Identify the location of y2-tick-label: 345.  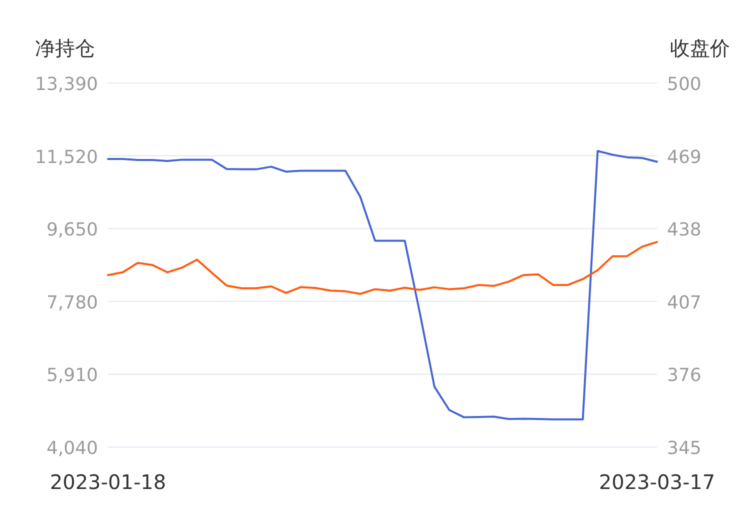
(684, 448).